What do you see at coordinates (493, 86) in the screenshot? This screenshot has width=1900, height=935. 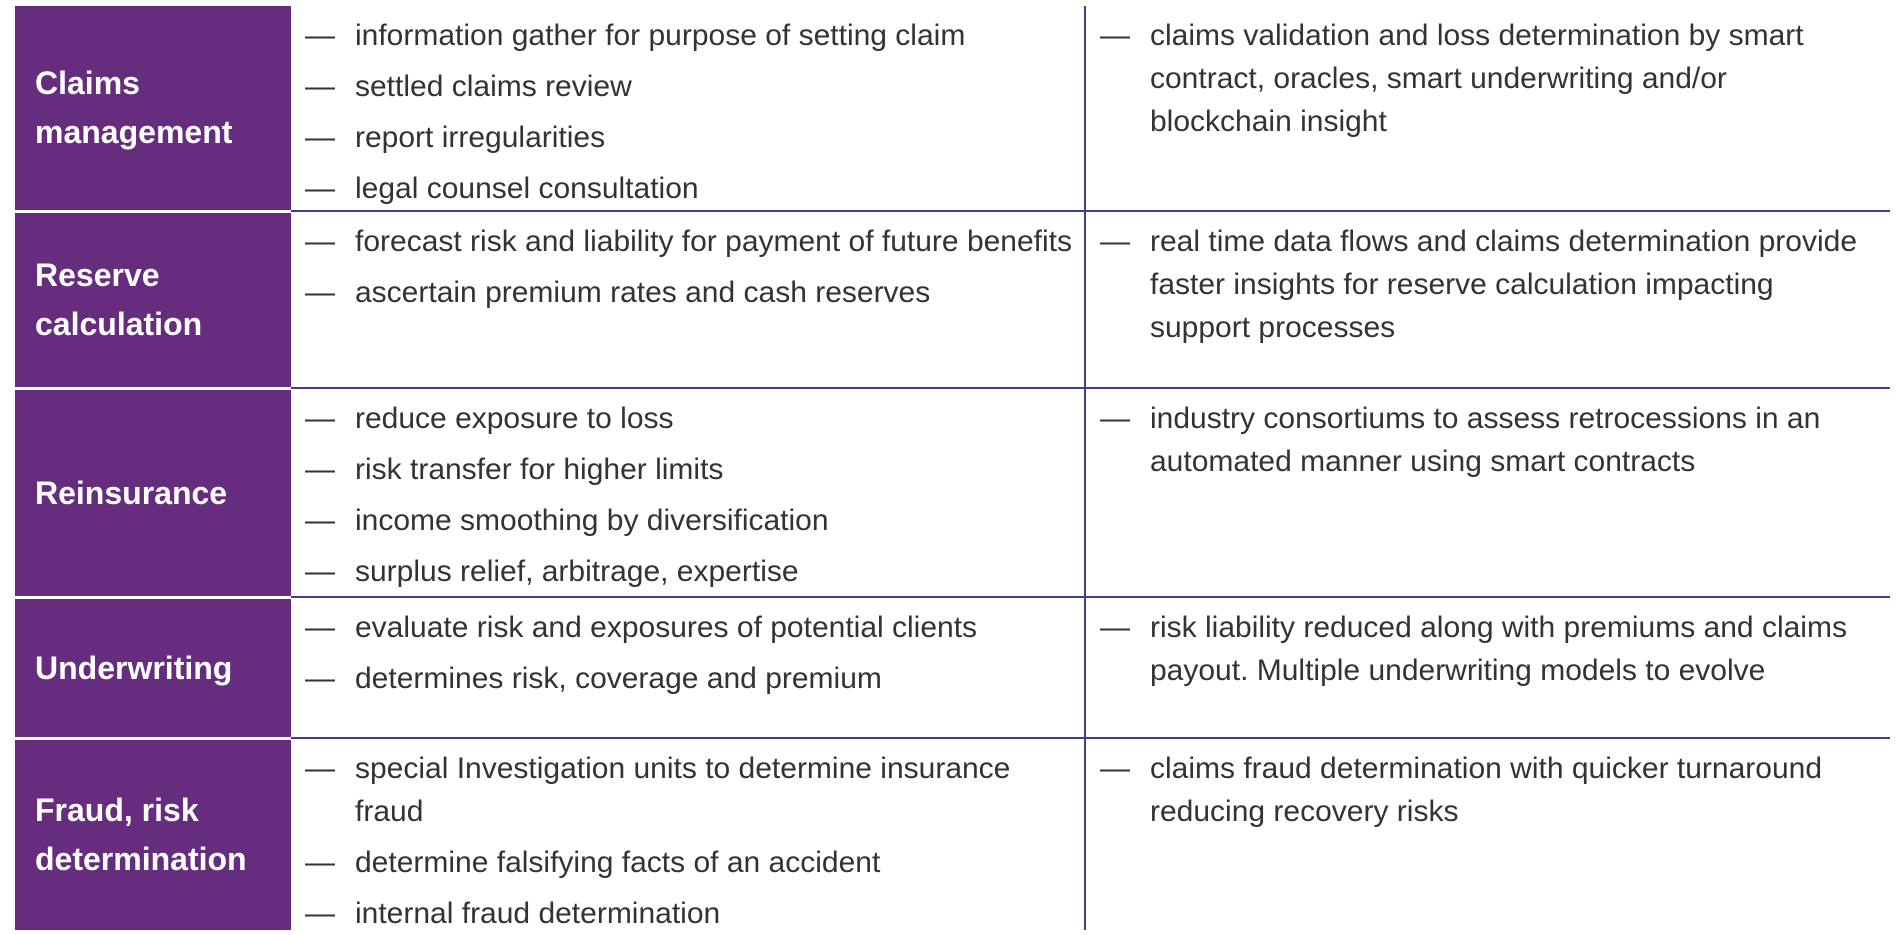 I see `list-item-text: settled claims review` at bounding box center [493, 86].